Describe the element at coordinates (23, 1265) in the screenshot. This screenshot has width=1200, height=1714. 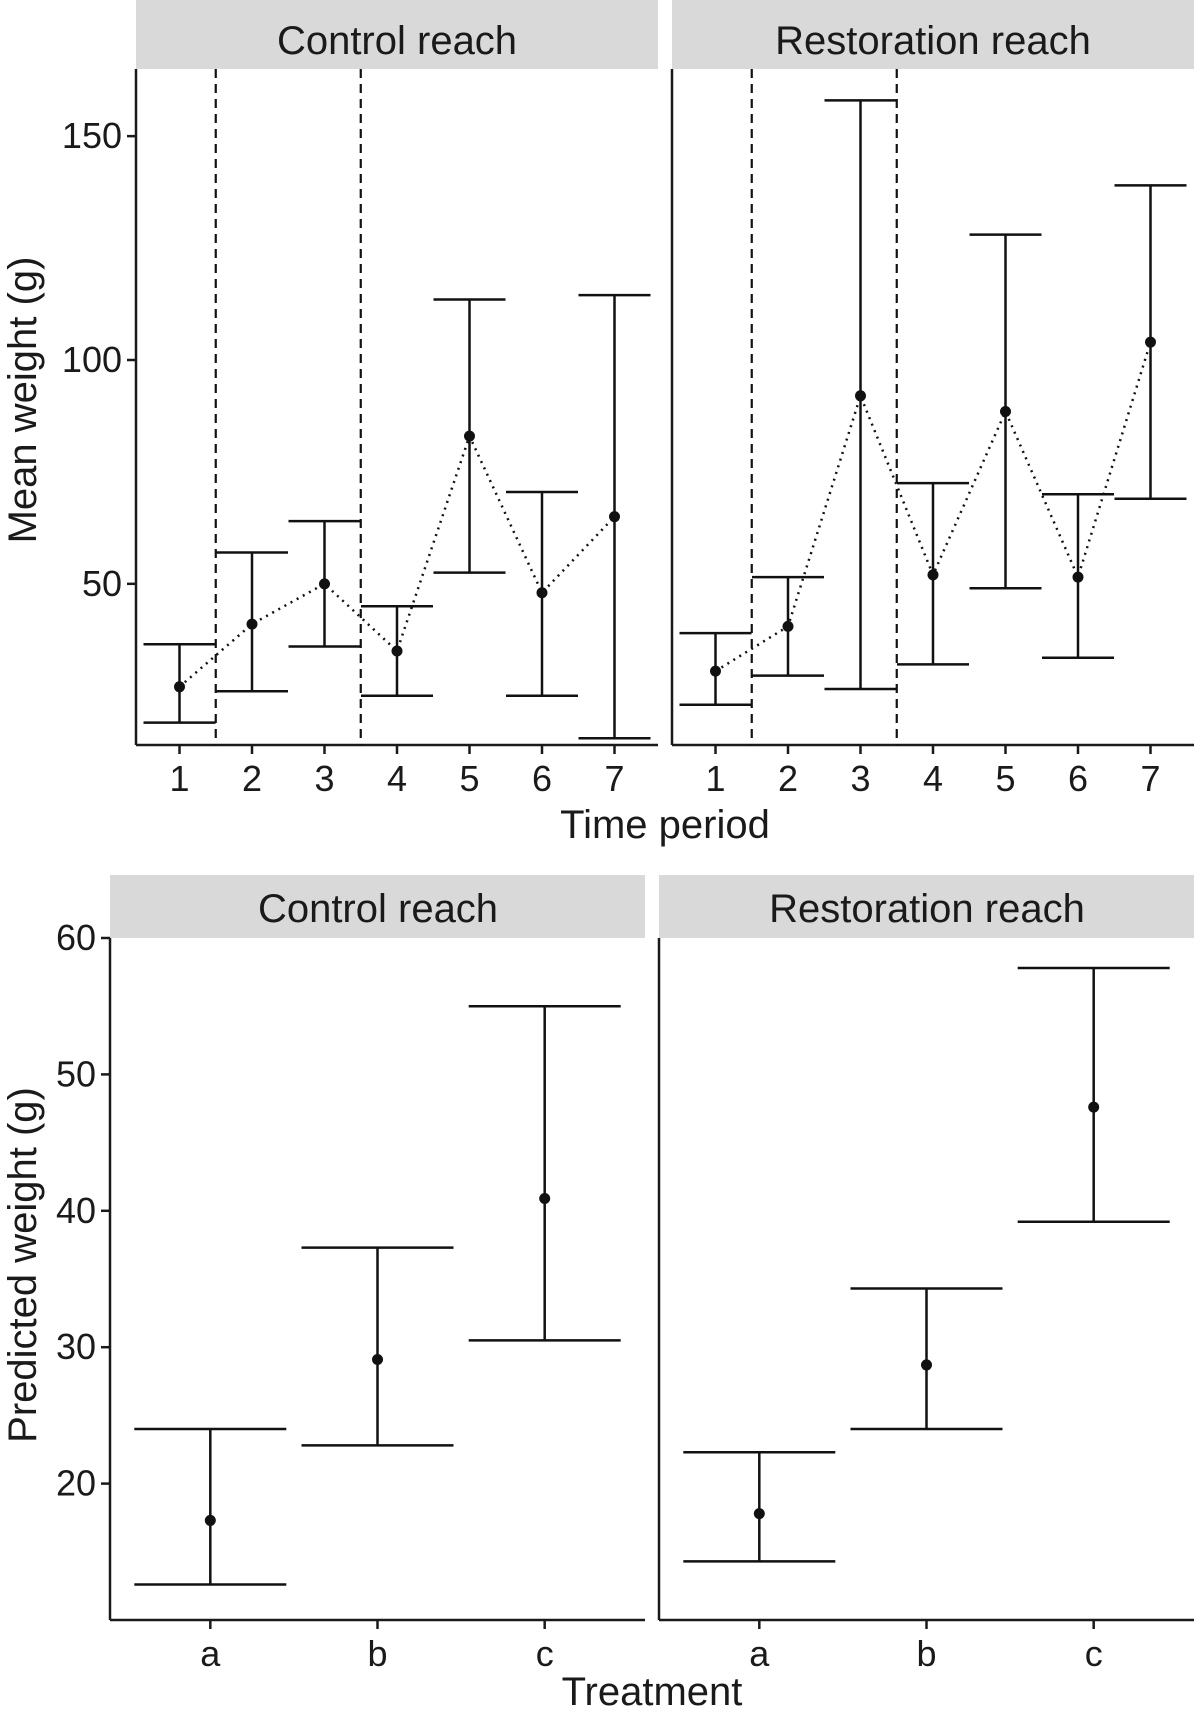
I see `y-axis-title-predicted-weight: Predicted weight (g)` at that location.